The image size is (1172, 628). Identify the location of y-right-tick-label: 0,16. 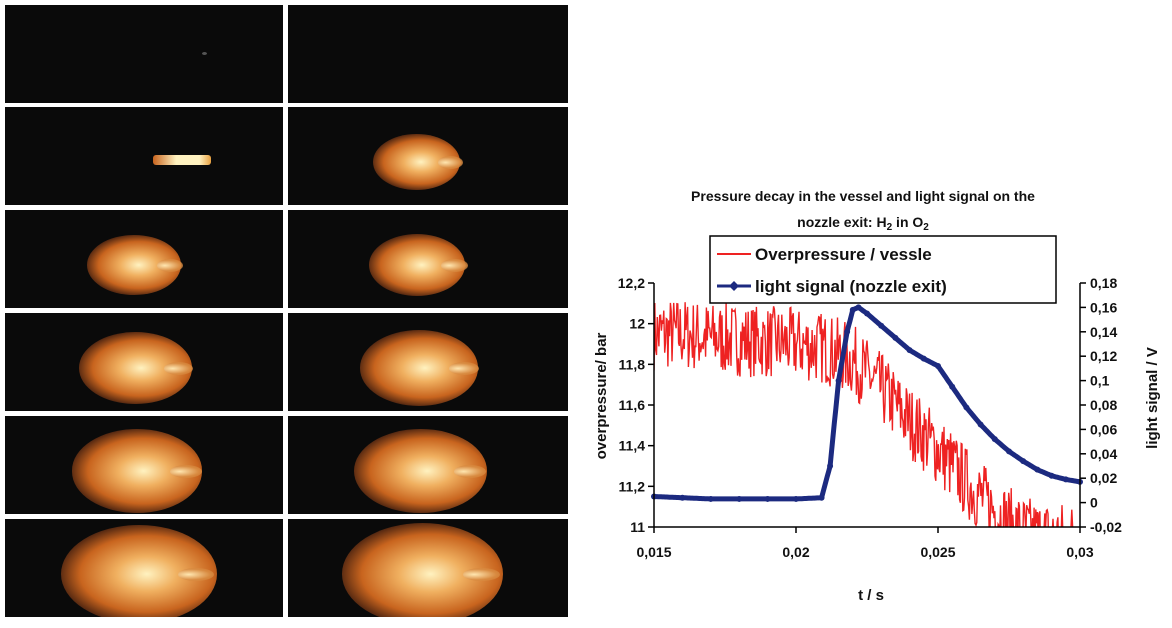
(1103, 307).